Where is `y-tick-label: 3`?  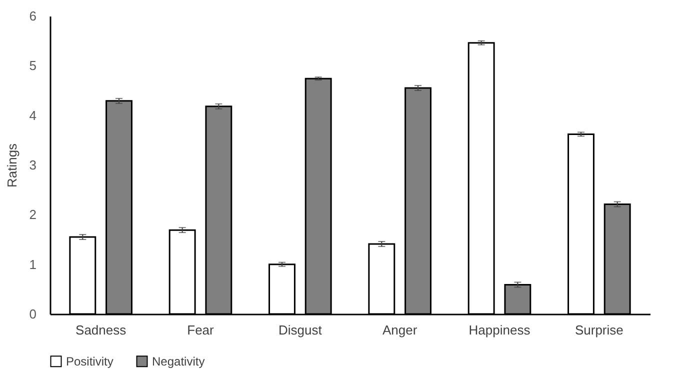 y-tick-label: 3 is located at coordinates (32, 165).